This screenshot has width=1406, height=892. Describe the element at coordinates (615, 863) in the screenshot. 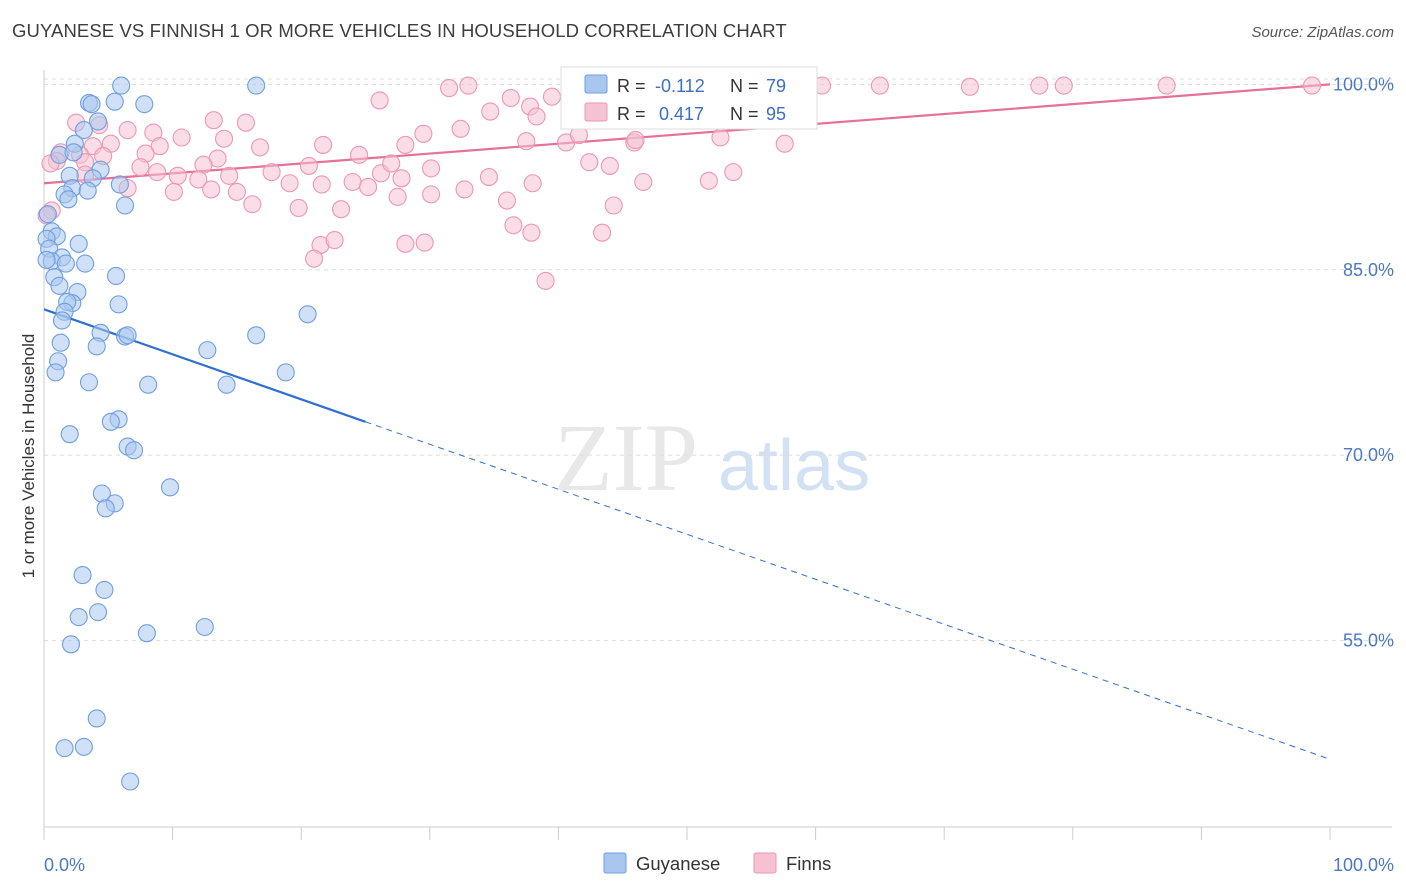

I see `legend-swatch-guyanese` at that location.